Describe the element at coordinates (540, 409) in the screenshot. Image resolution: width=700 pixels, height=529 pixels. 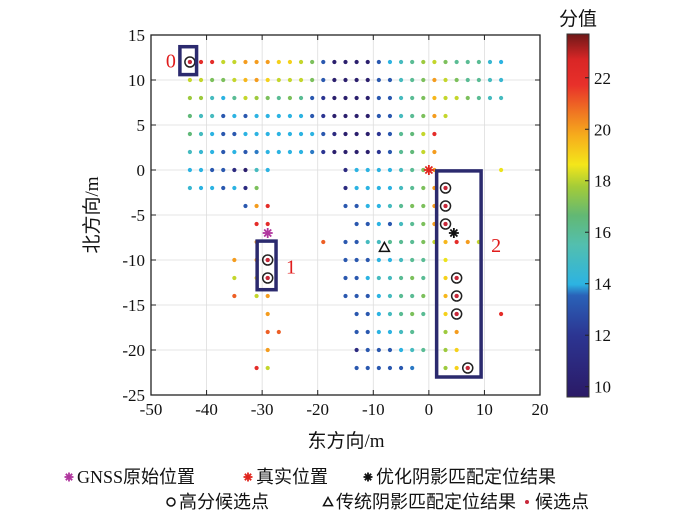
I see `x-tick-label: 20` at that location.